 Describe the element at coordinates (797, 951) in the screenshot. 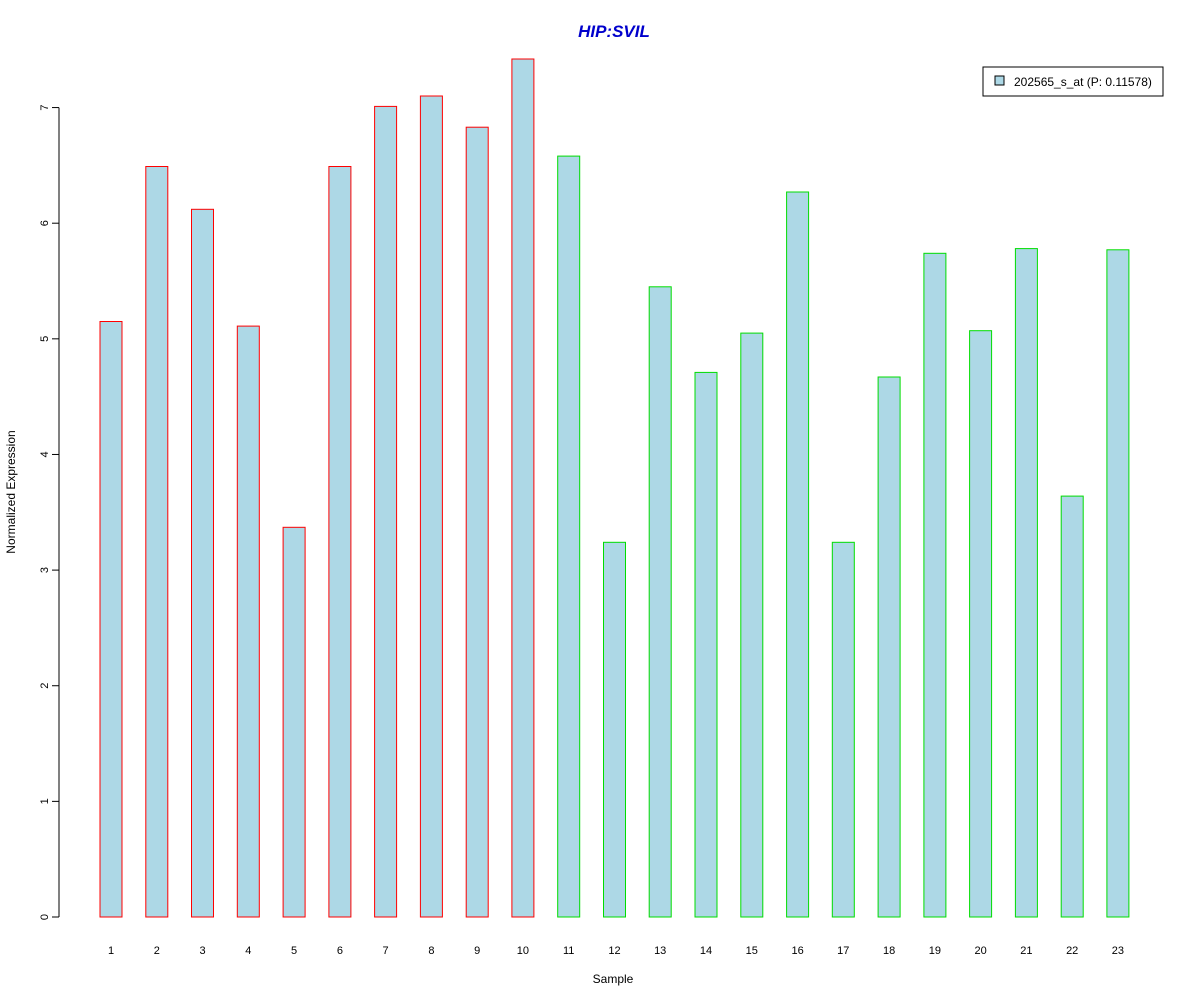

I see `x-tick-label: 16` at that location.